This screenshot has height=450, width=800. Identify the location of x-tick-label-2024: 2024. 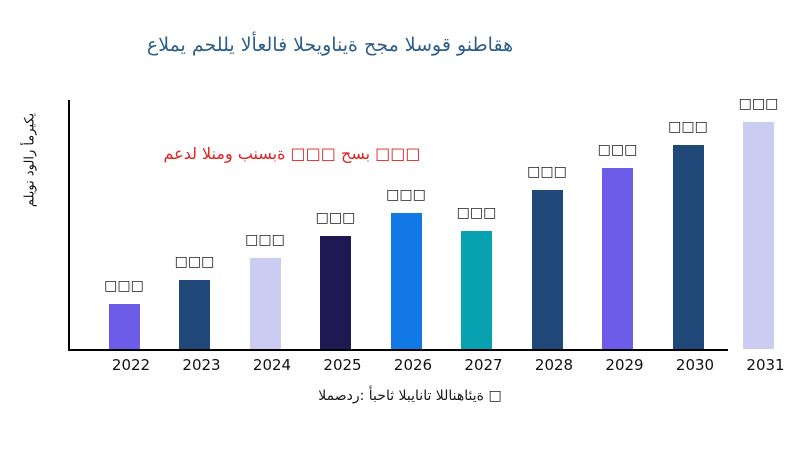
(272, 365).